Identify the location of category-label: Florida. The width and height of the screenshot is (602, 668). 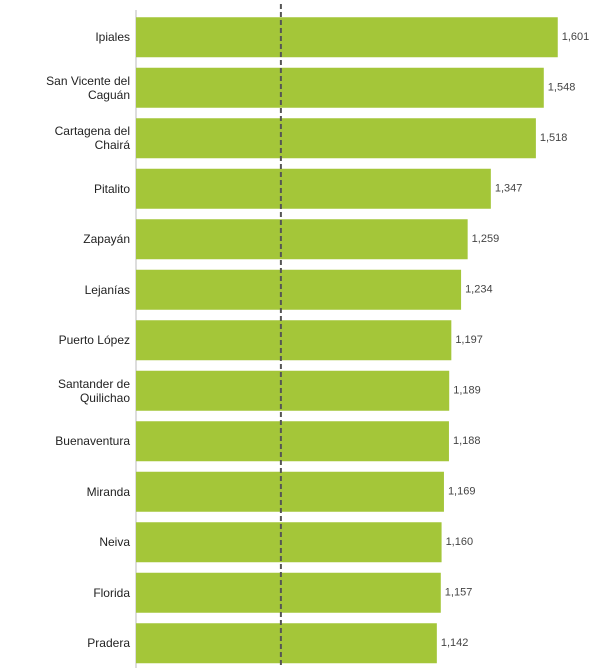
(111, 592).